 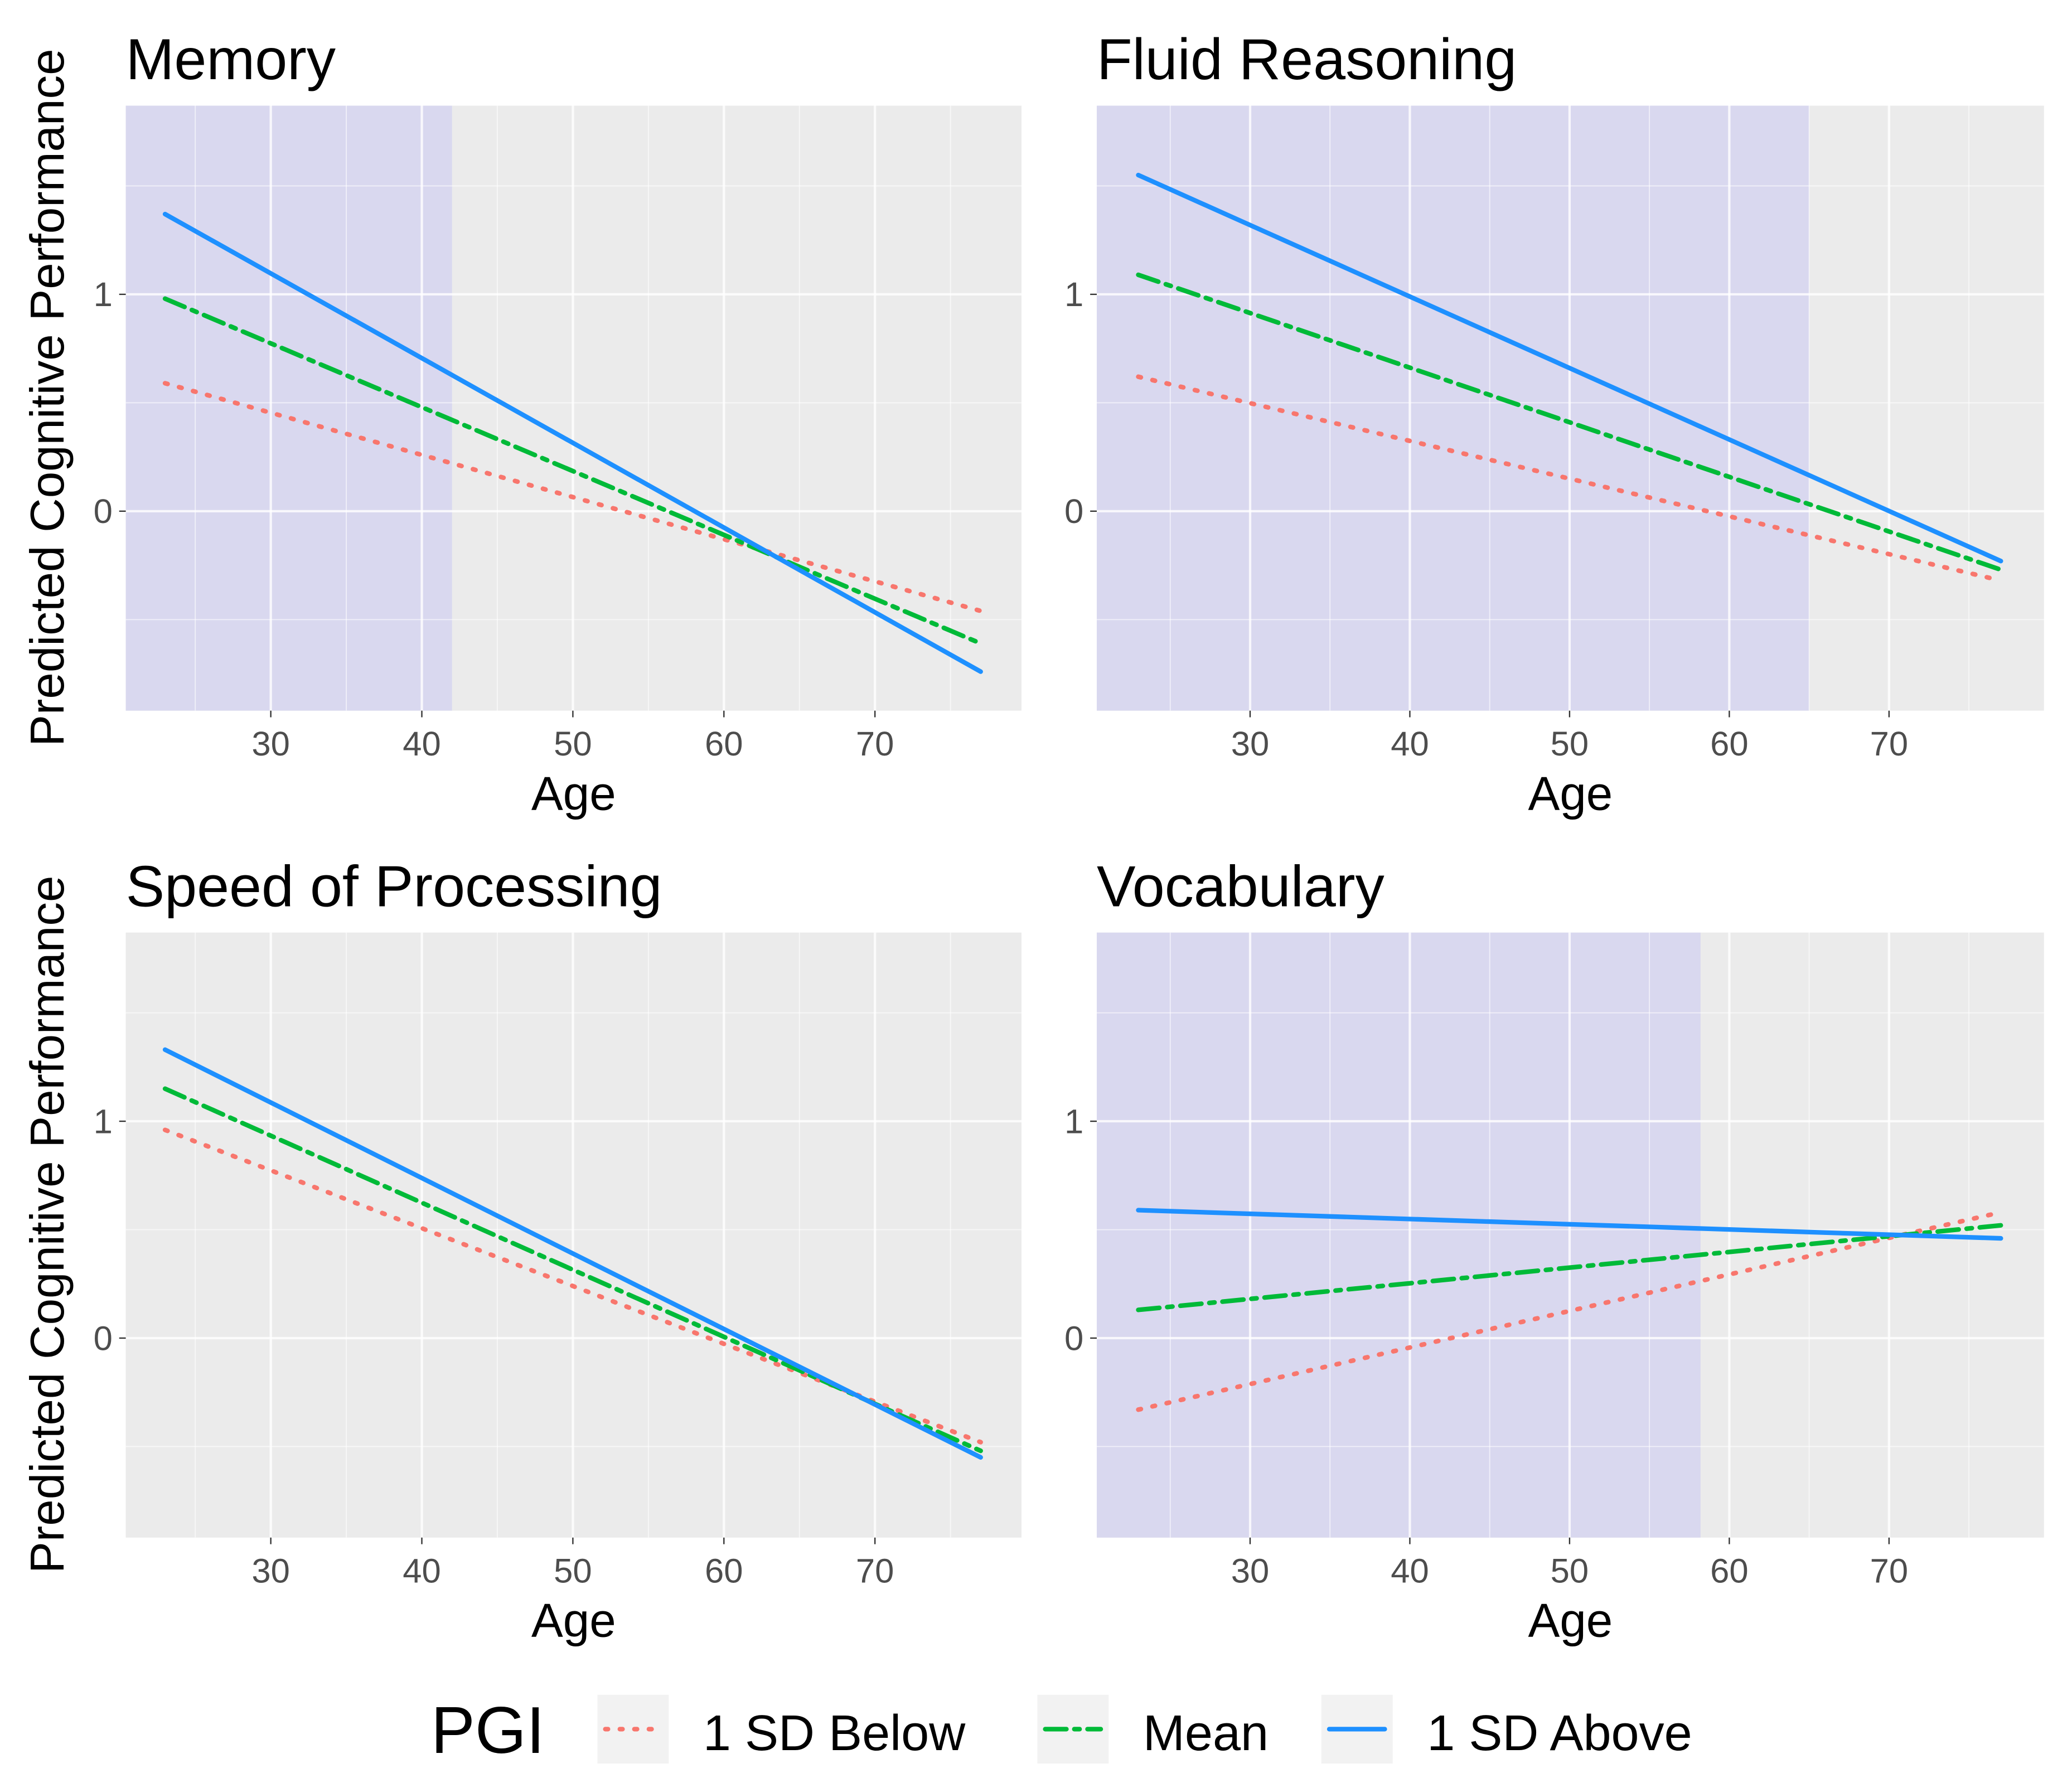 What do you see at coordinates (231, 60) in the screenshot?
I see `panel-title: Memory` at bounding box center [231, 60].